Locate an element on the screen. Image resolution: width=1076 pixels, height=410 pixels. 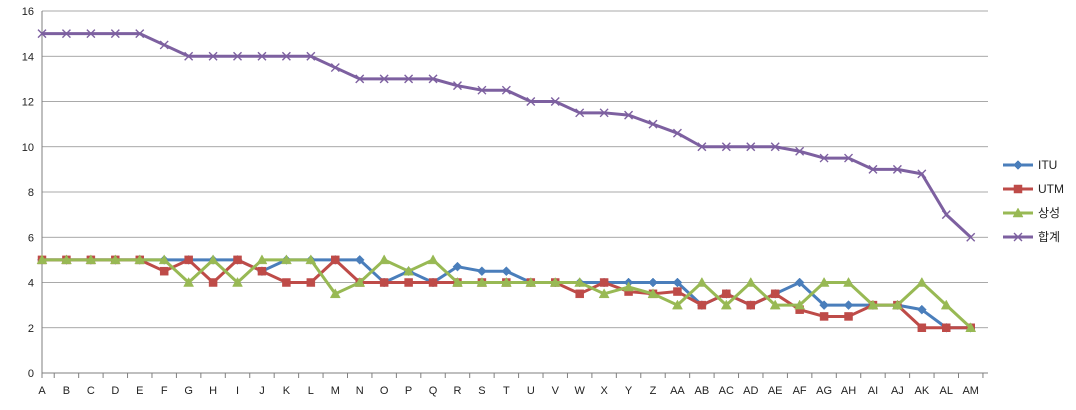
x-tick-label: AE is located at coordinates (775, 391).